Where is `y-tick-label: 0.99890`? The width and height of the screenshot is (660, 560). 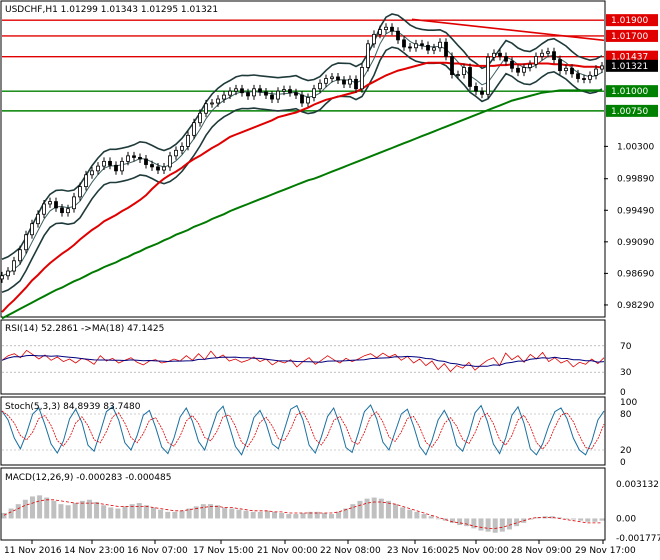
y-tick-label: 0.99890 is located at coordinates (635, 180).